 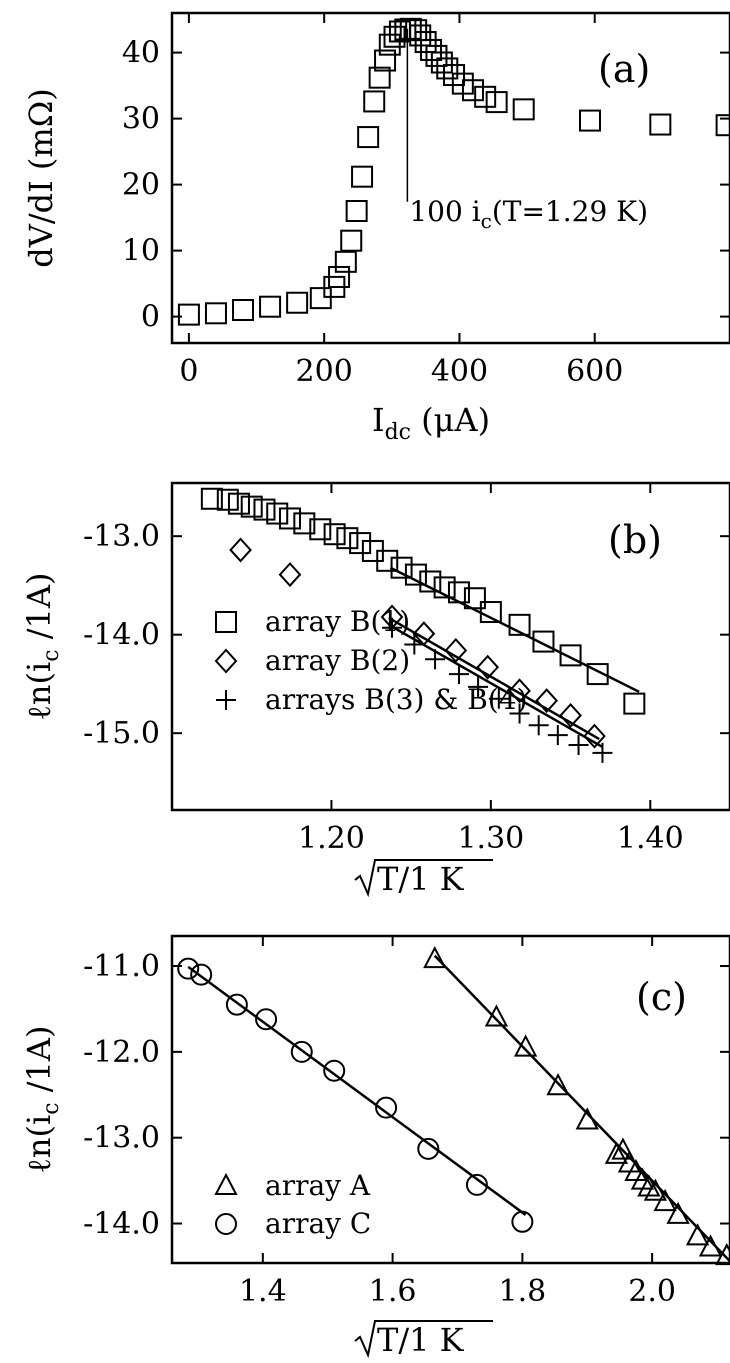 What do you see at coordinates (141, 251) in the screenshot?
I see `y-tick-label: 10` at bounding box center [141, 251].